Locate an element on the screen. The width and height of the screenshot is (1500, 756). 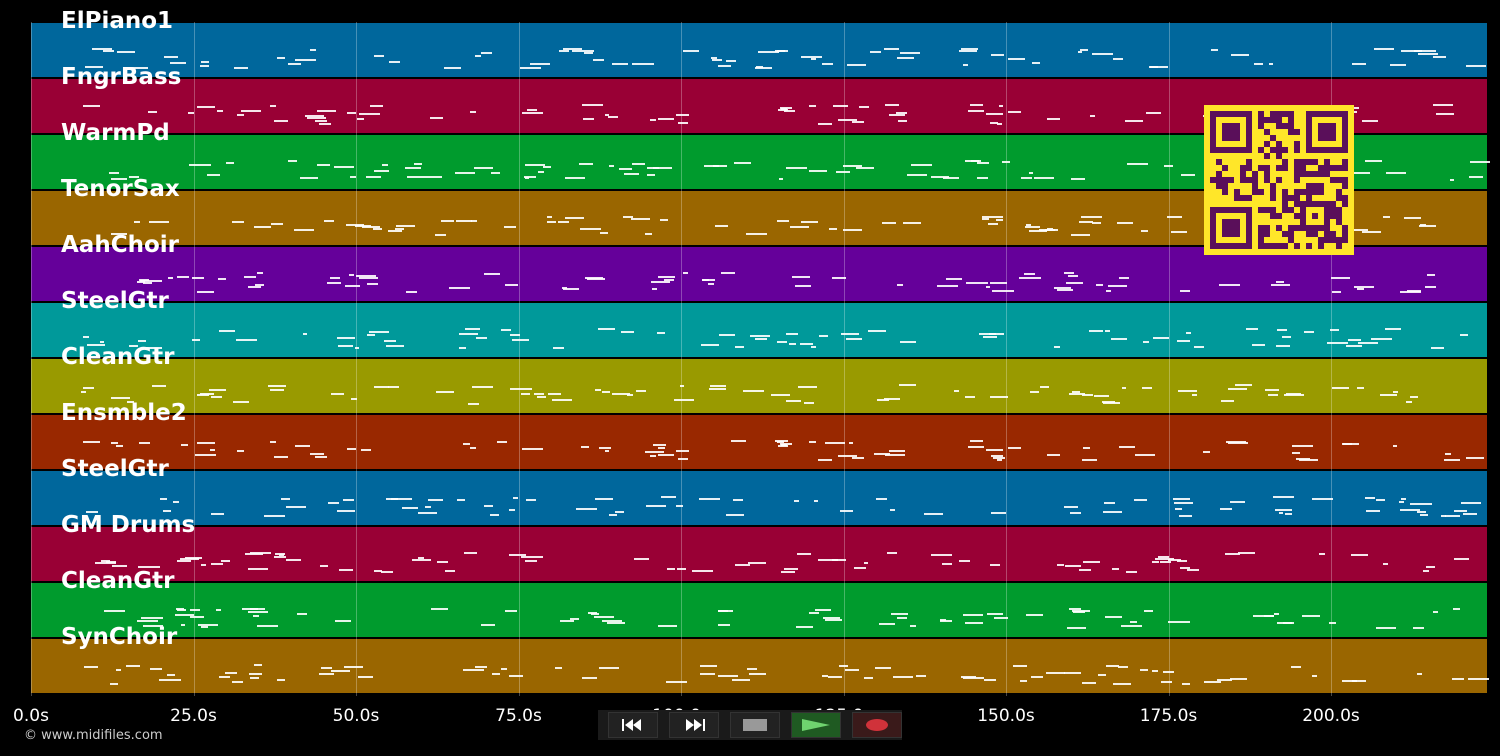
rewind-button is located at coordinates (633, 725).